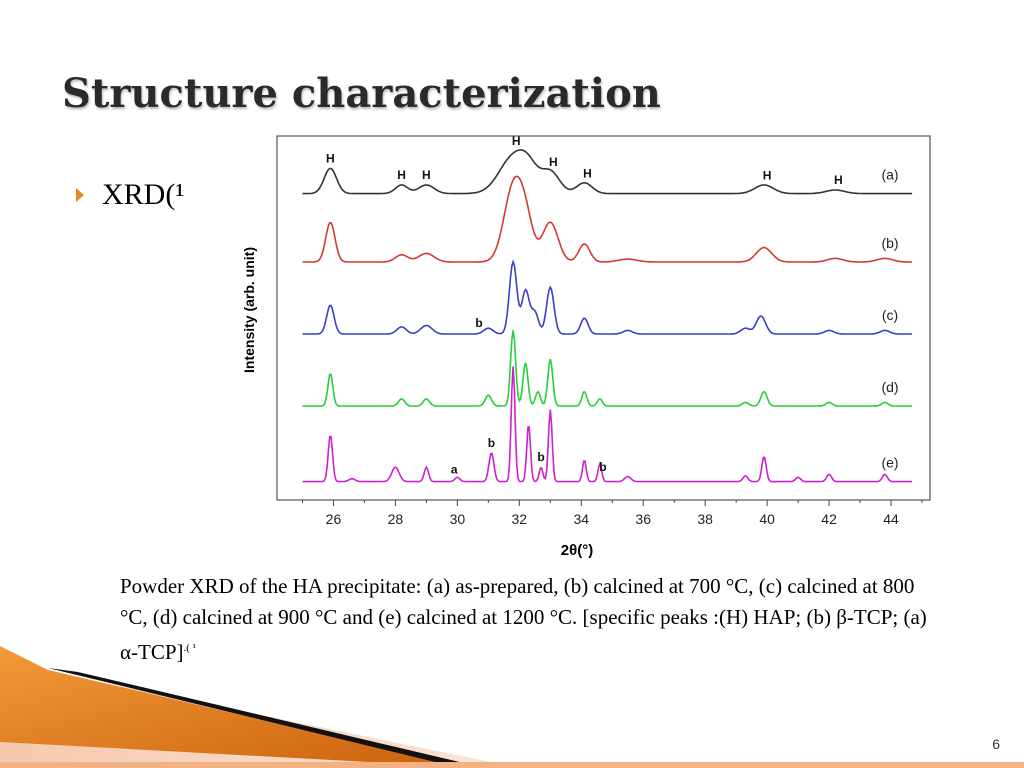 Image resolution: width=1024 pixels, height=768 pixels. Describe the element at coordinates (458, 519) in the screenshot. I see `x-tick-label: 30` at that location.